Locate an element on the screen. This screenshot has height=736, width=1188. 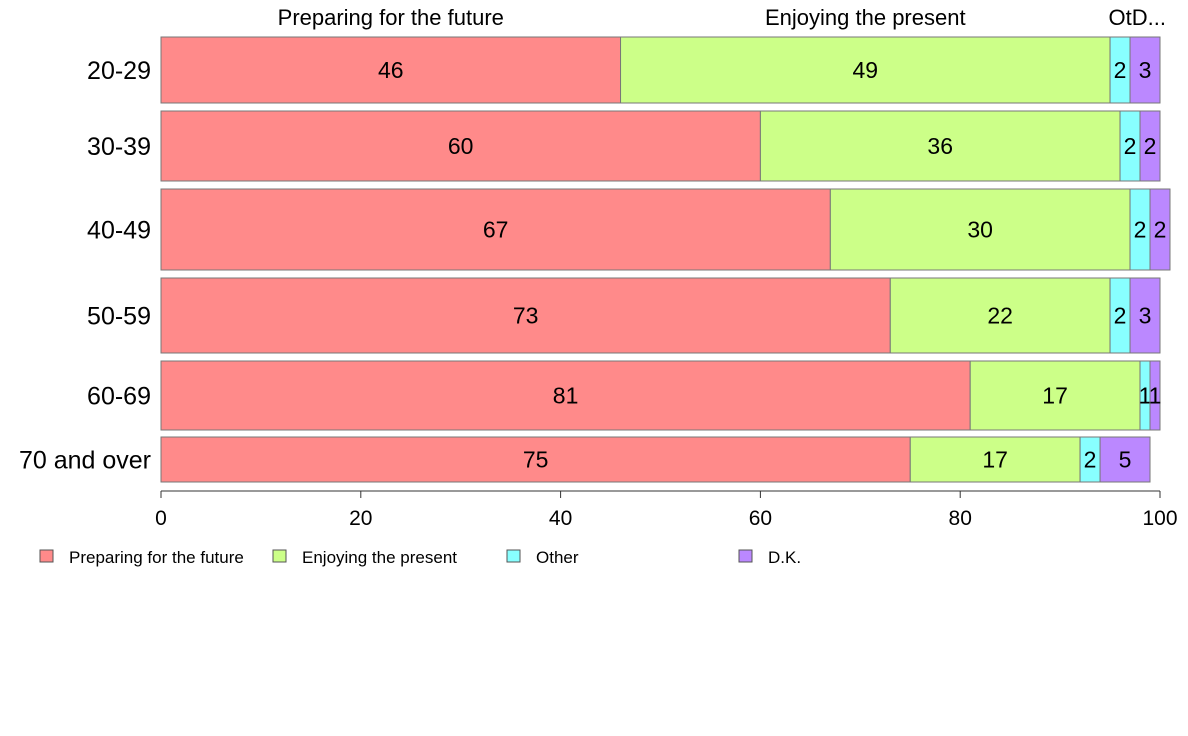
data-label: 49 is located at coordinates (865, 70).